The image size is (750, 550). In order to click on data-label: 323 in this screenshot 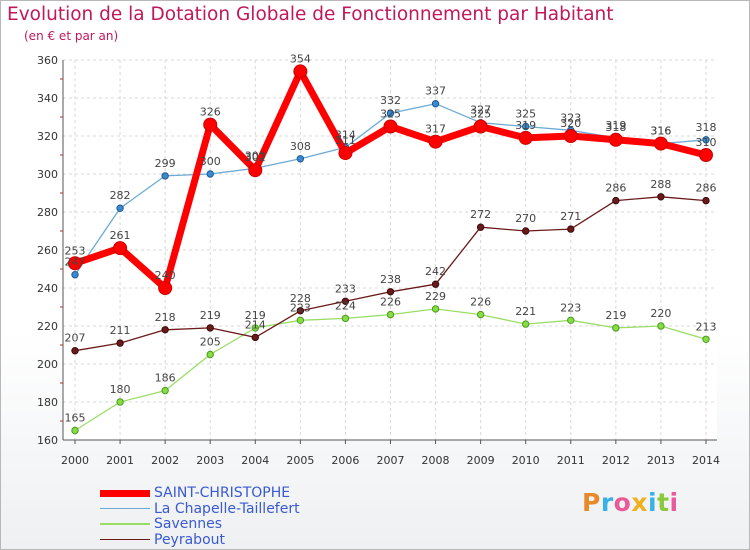, I will do `click(570, 117)`.